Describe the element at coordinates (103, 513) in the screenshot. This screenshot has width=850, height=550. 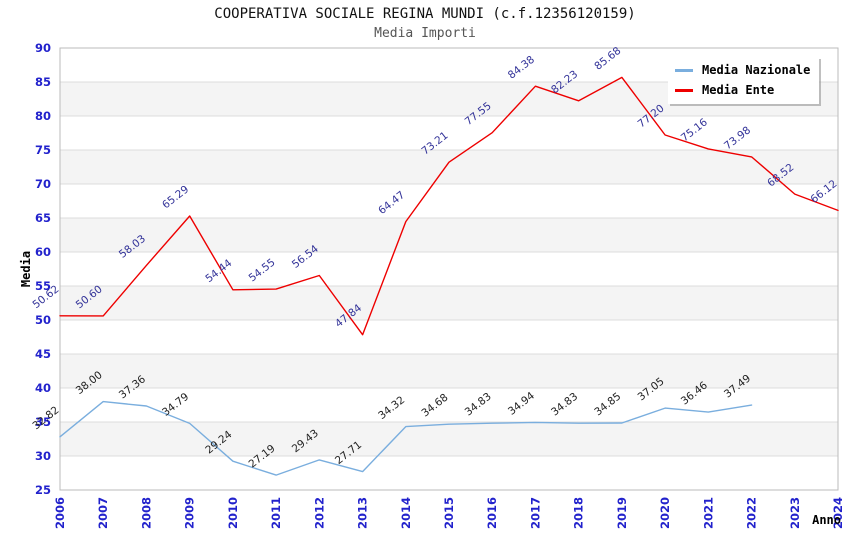
I see `svg-text: 2007` at that location.